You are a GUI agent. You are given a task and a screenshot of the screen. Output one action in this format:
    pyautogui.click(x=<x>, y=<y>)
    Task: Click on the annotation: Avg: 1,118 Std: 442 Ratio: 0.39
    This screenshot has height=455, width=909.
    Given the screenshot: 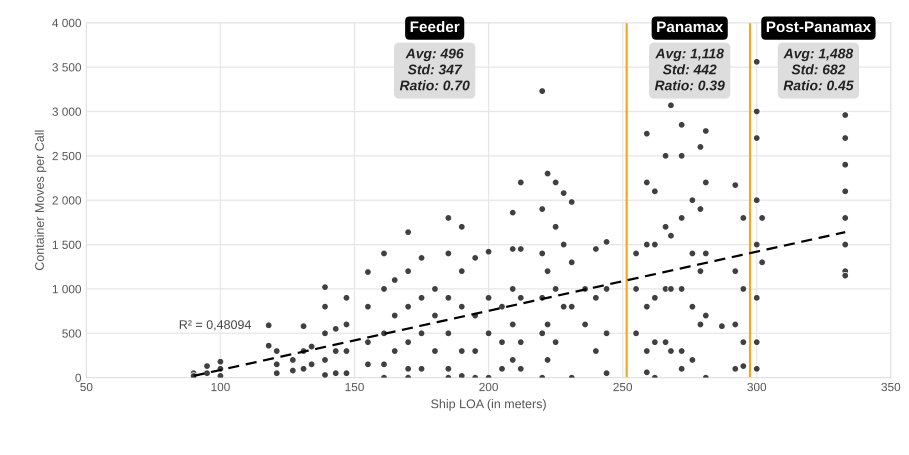 What is the action you would take?
    pyautogui.click(x=689, y=69)
    